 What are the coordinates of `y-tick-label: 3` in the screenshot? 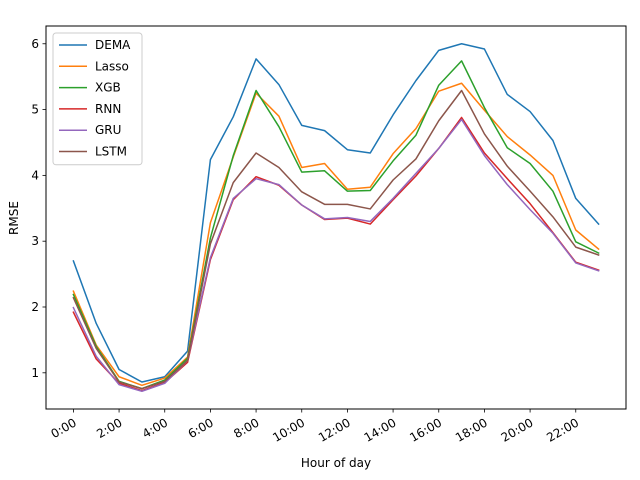 It's located at (35, 241).